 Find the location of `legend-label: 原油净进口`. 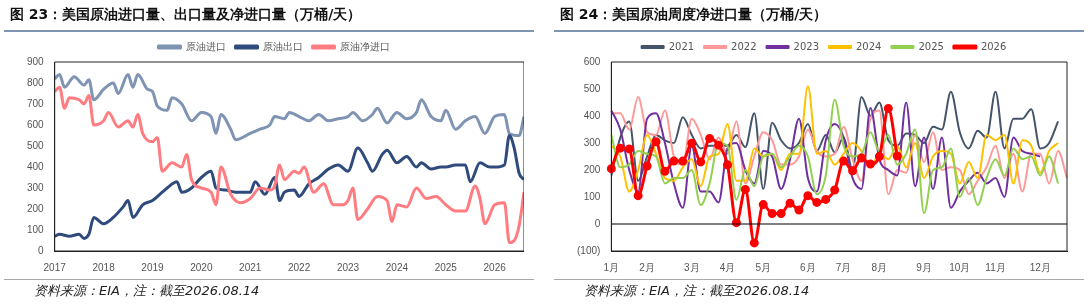

legend-label: 原油净进口 is located at coordinates (364, 46).